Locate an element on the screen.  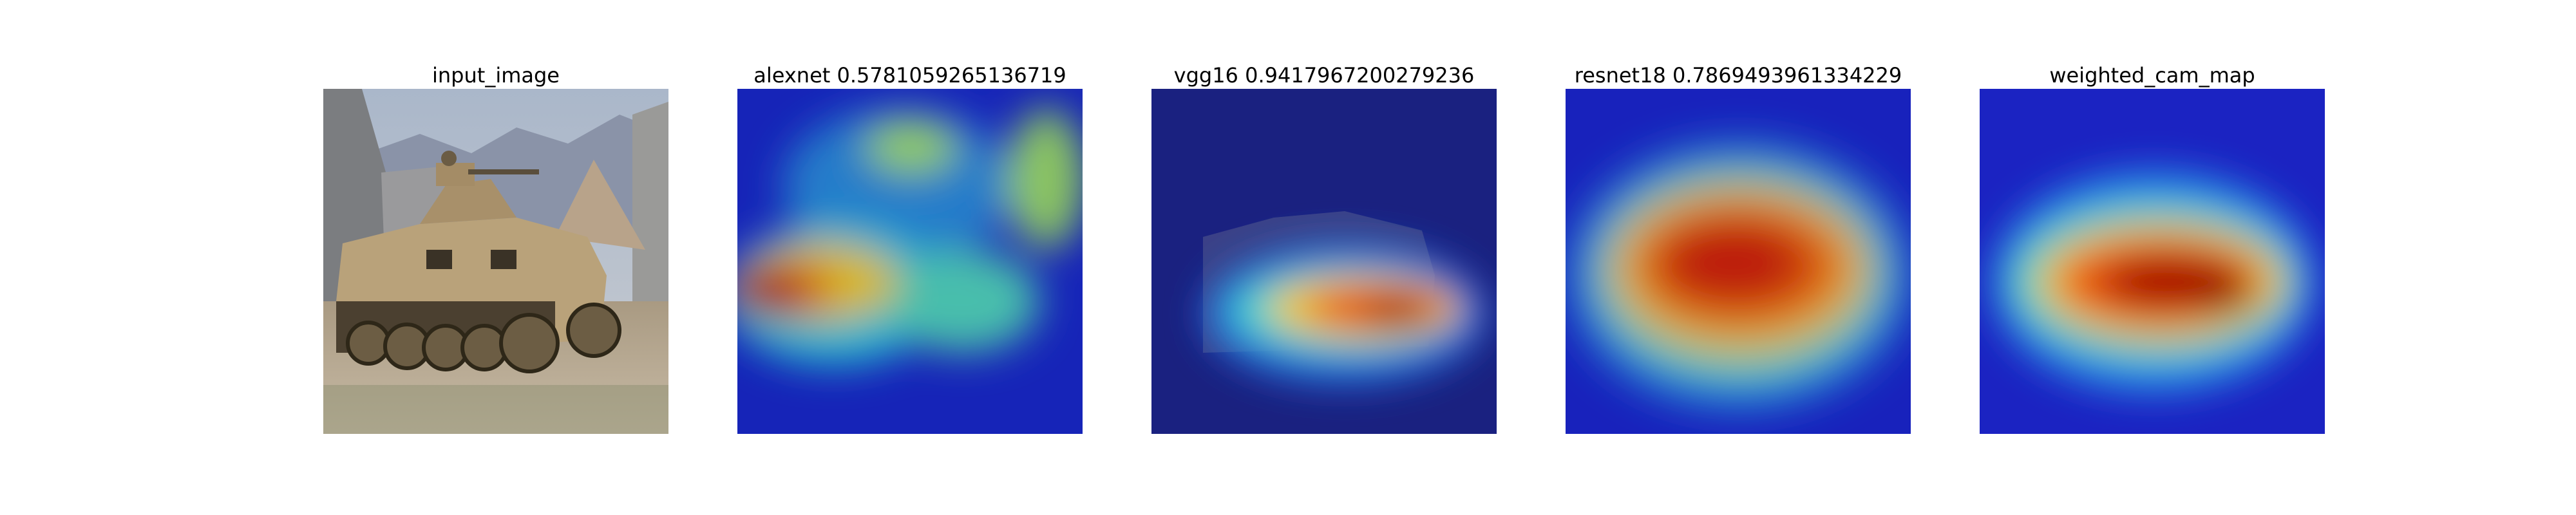
vgg16-heatmap is located at coordinates (1324, 261).